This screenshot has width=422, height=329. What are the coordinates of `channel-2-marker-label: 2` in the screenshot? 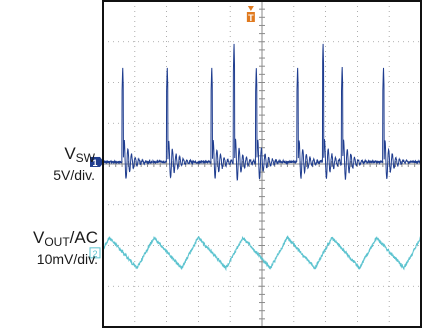 It's located at (94, 254).